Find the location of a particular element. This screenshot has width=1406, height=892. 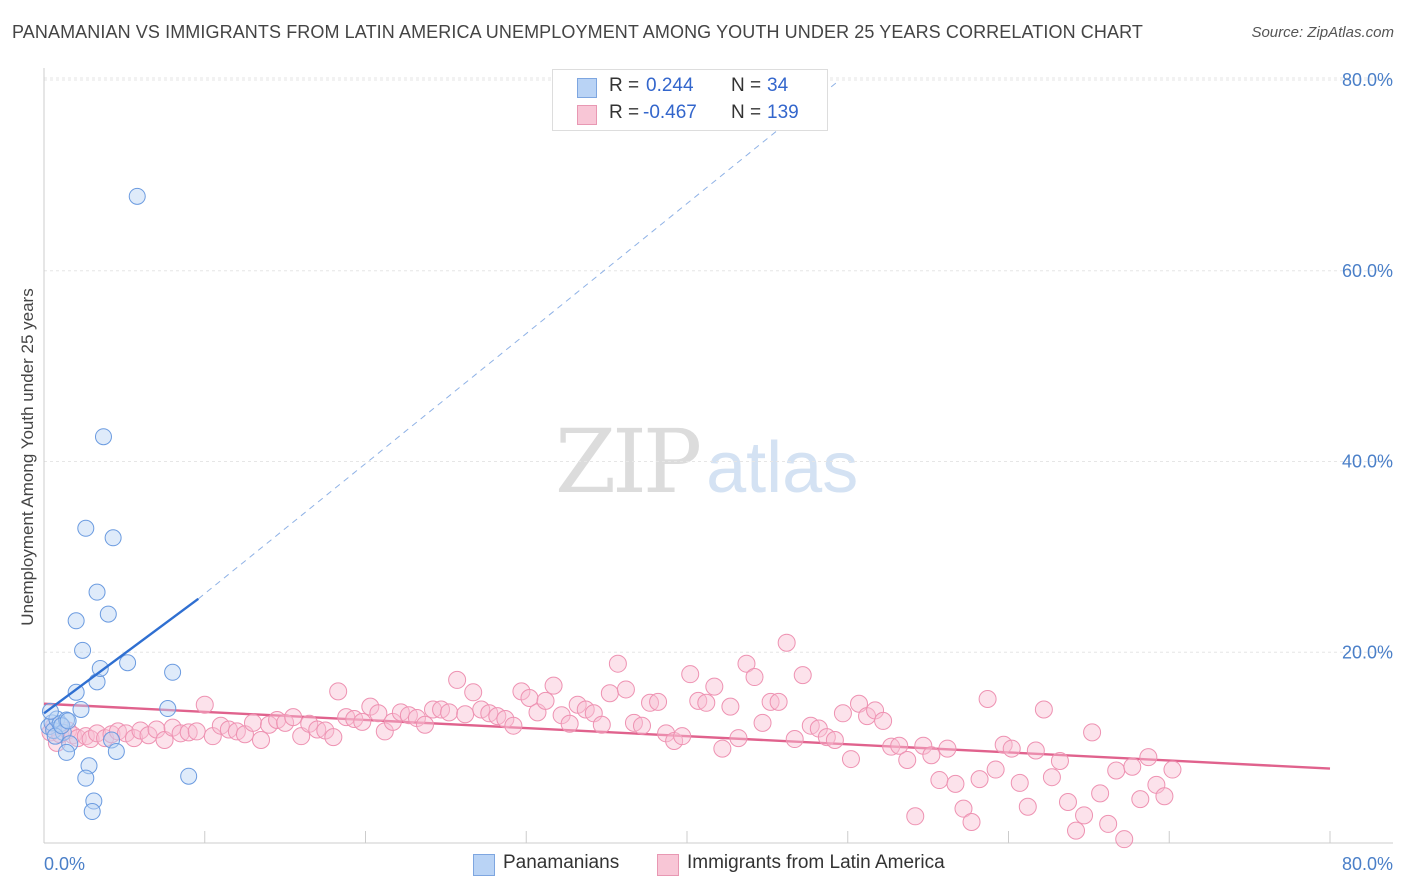

source-label: Source: ZipAtlas.com is located at coordinates (1322, 32).